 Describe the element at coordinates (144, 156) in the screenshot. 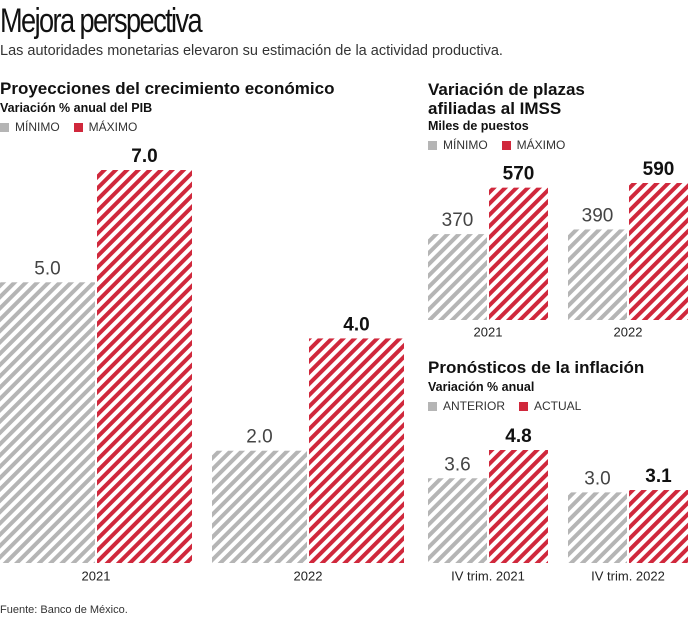

I see `value-label: 7.0` at that location.